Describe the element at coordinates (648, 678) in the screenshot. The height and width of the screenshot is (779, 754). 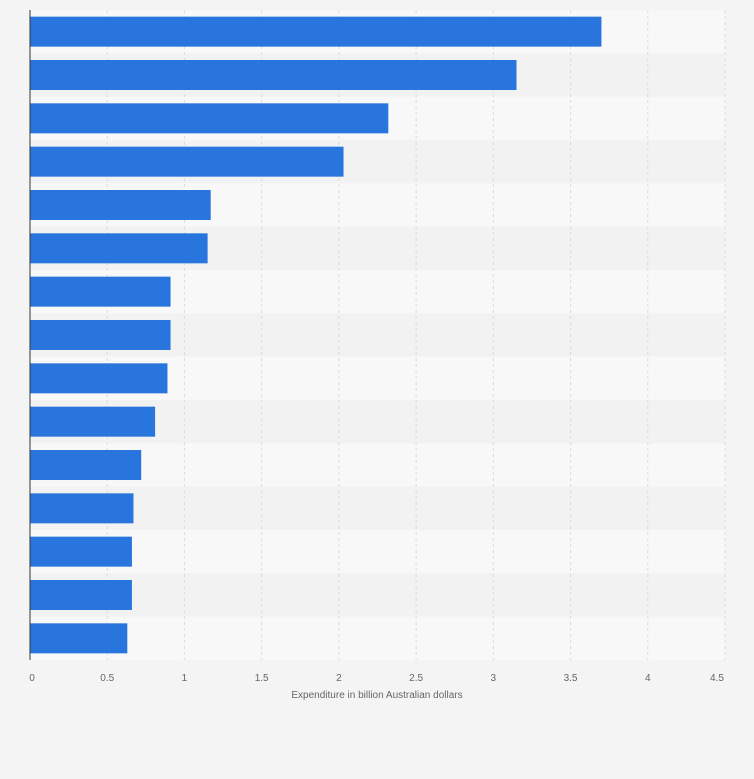
I see `x-tick-label: 4` at that location.